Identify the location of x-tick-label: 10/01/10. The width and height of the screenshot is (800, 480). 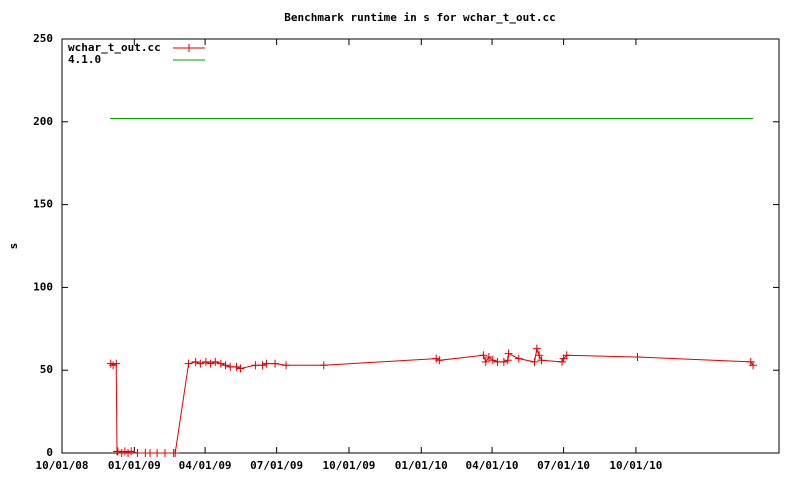
(635, 465).